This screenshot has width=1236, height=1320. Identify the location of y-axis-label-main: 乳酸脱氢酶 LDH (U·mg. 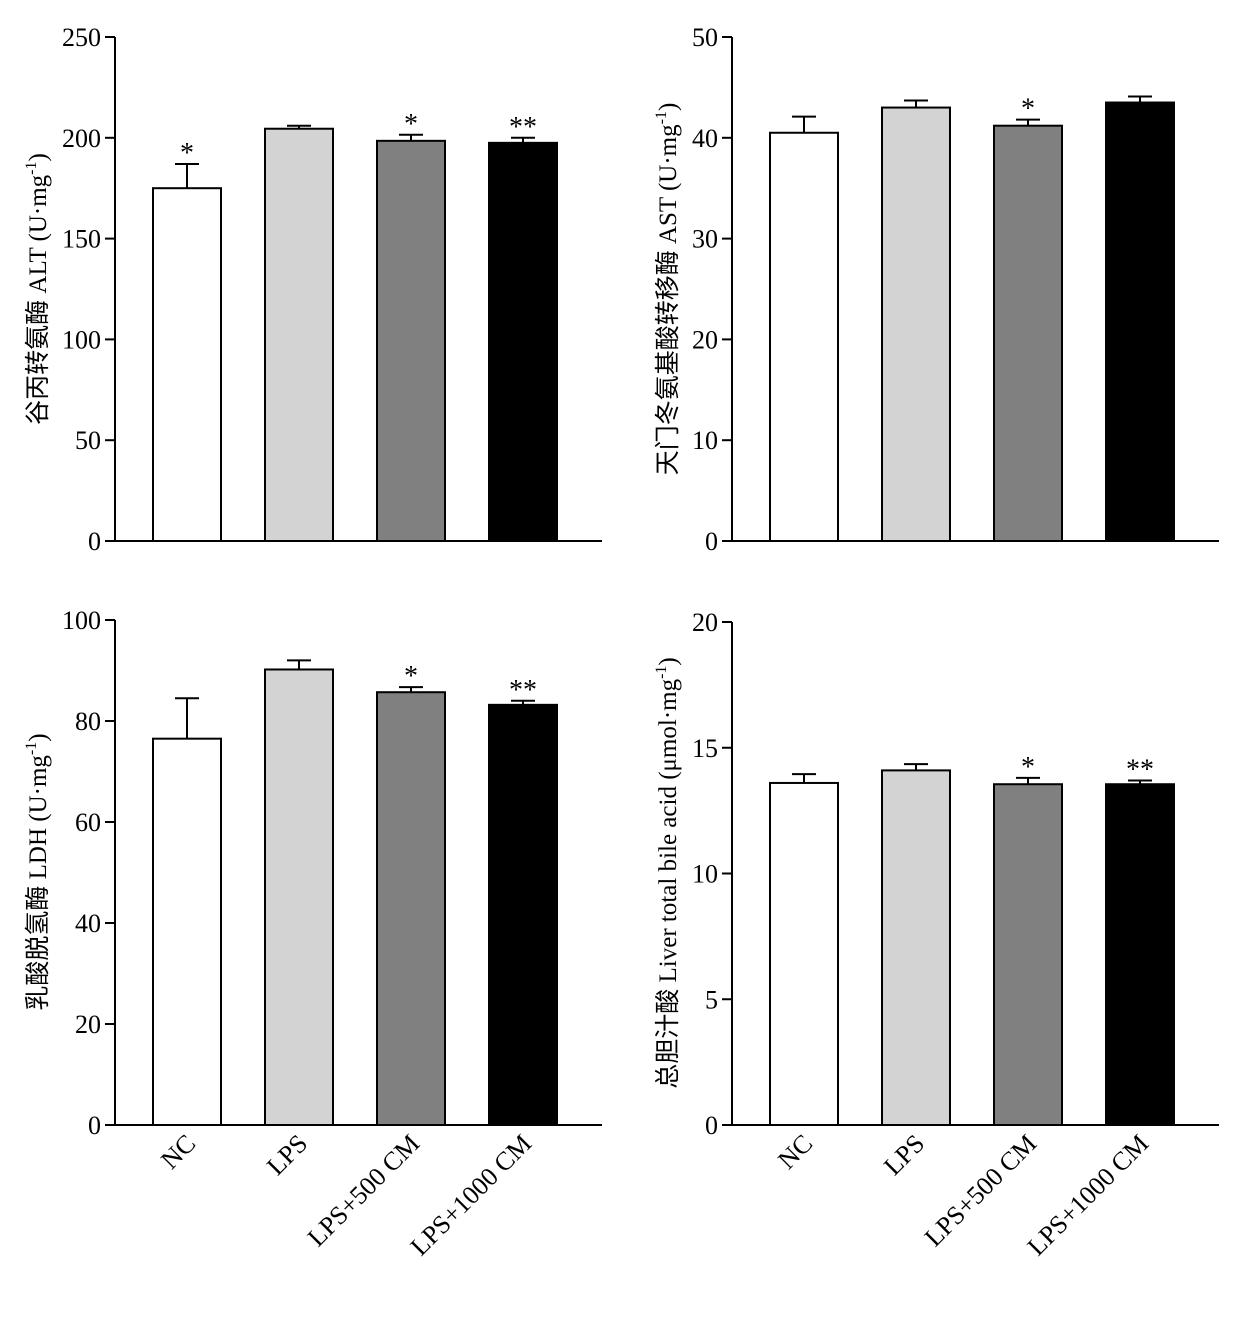
(38, 883).